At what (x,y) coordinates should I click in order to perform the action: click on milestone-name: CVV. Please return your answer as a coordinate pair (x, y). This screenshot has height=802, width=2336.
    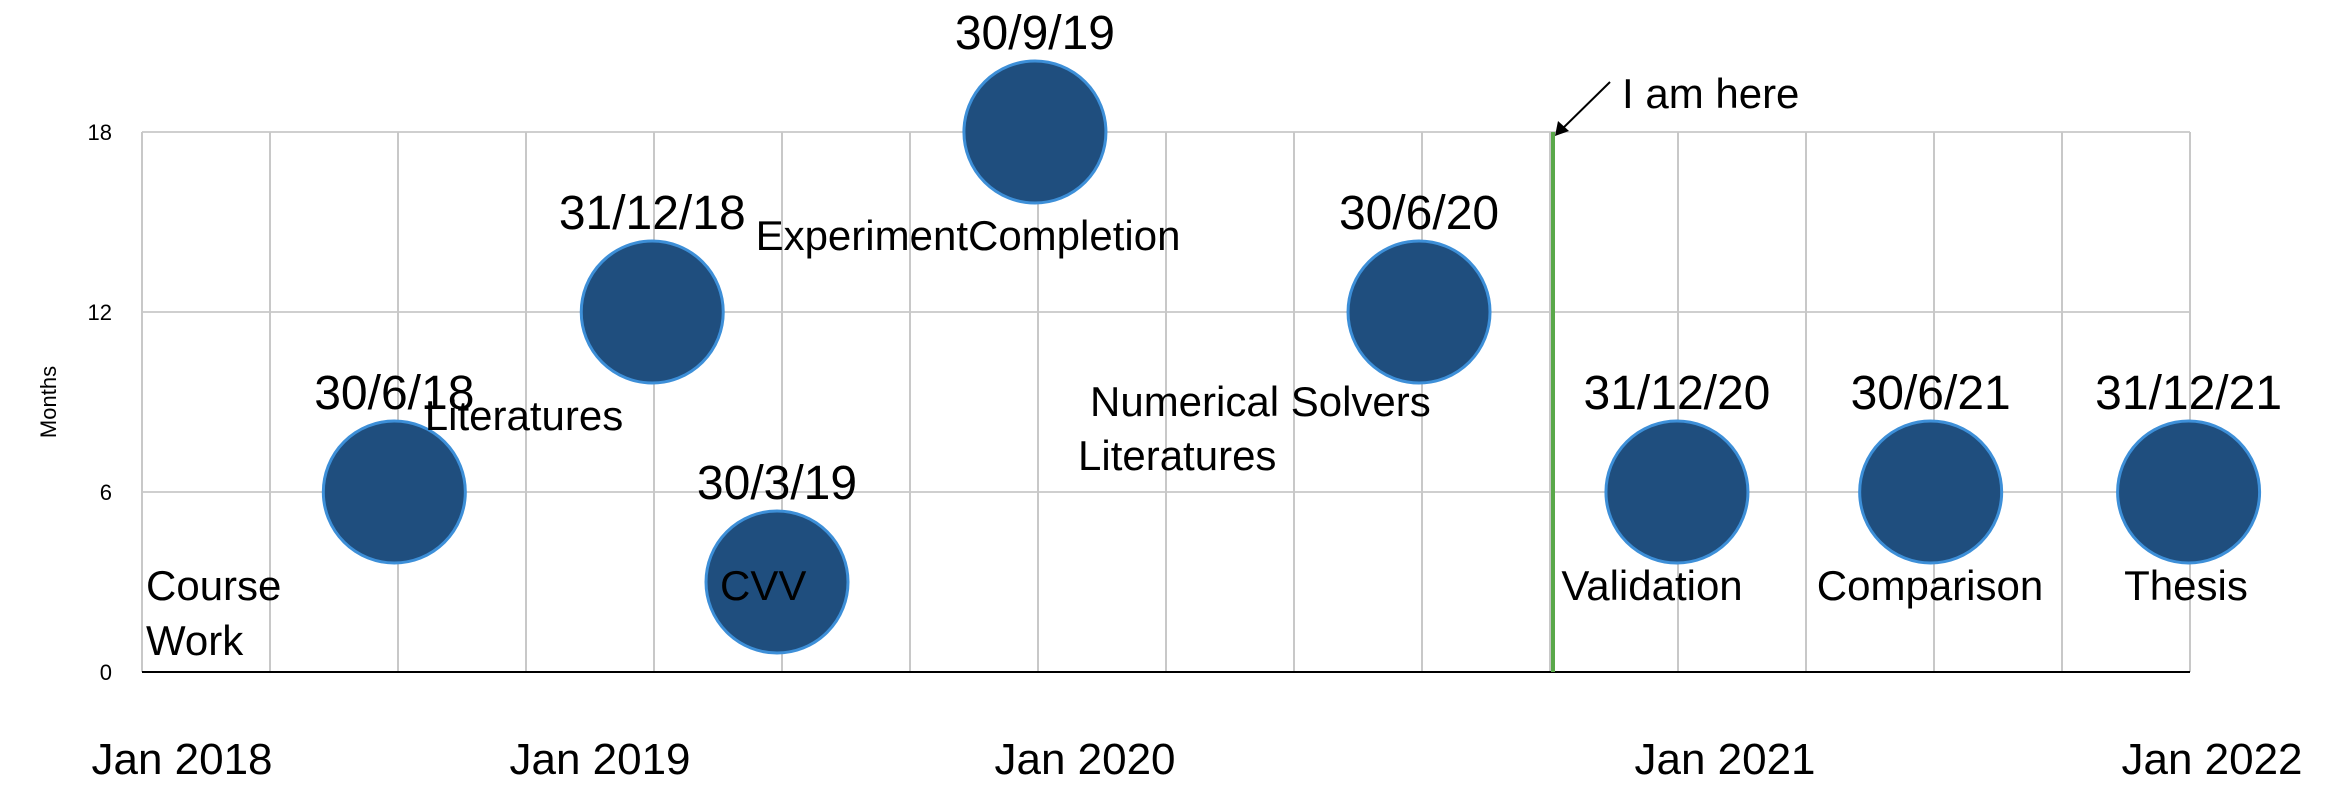
    Looking at the image, I should click on (763, 585).